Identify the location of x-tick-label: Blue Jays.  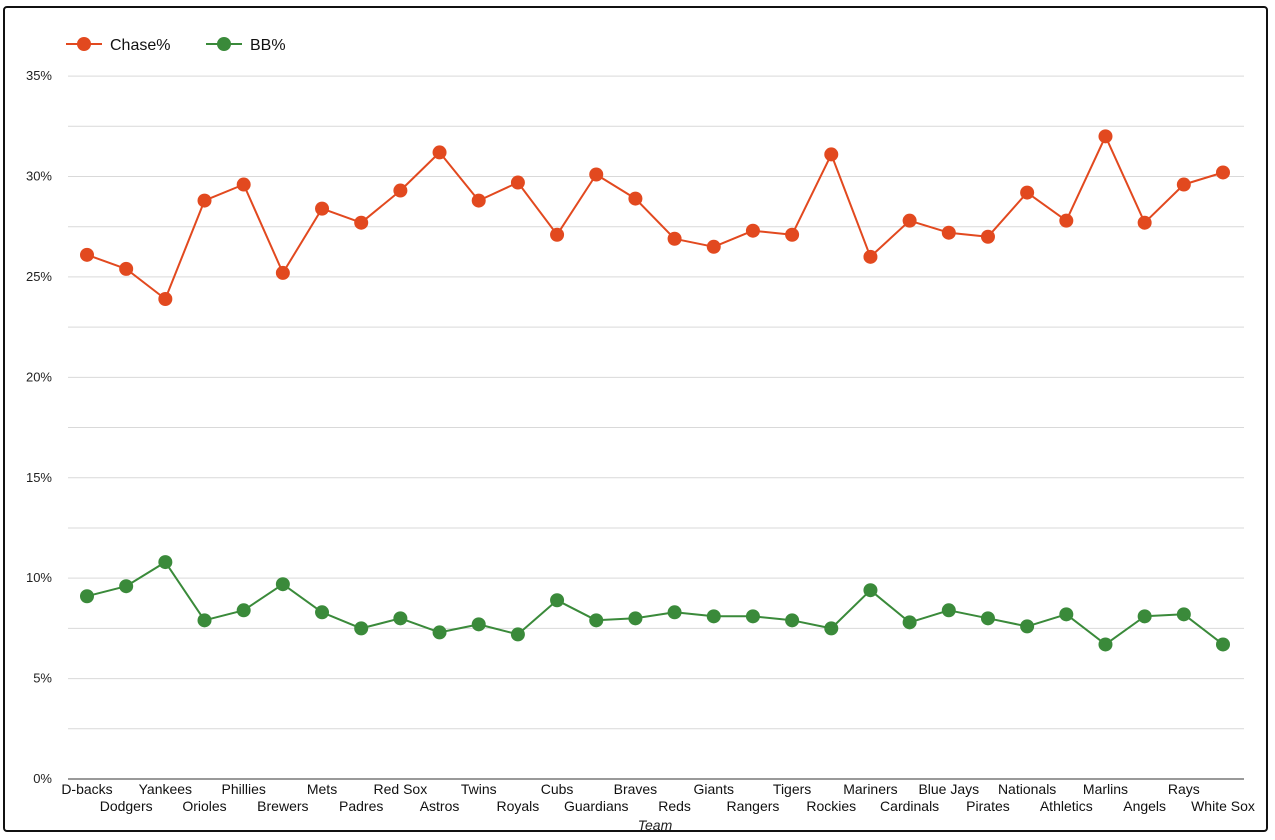
(948, 789).